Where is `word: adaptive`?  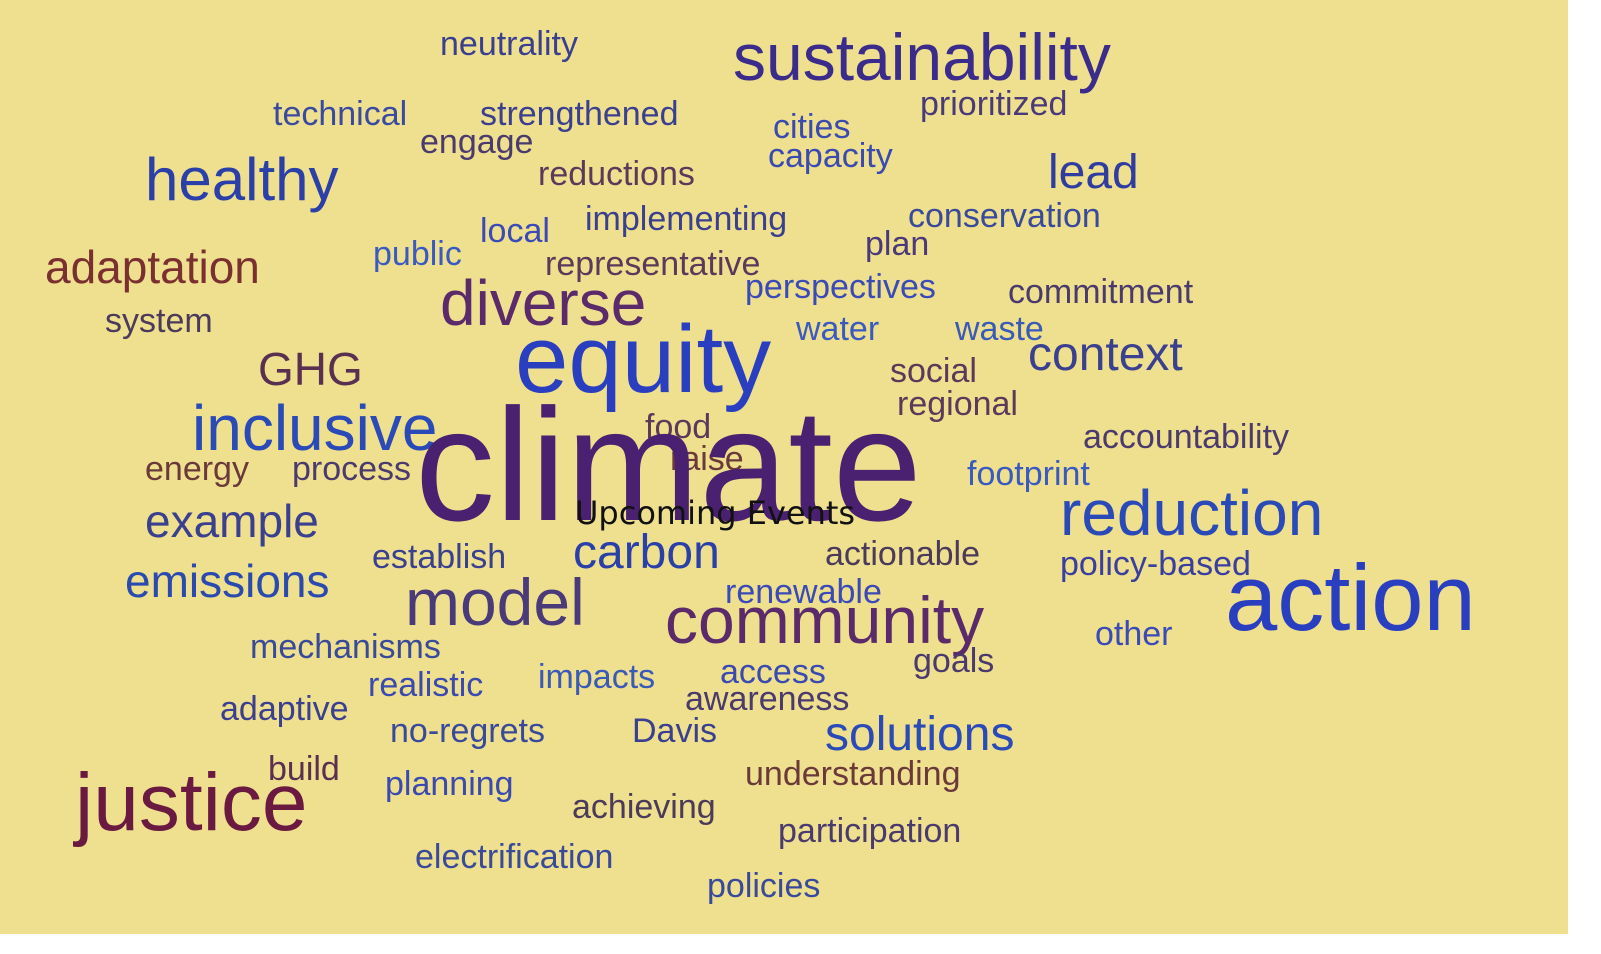 word: adaptive is located at coordinates (284, 709).